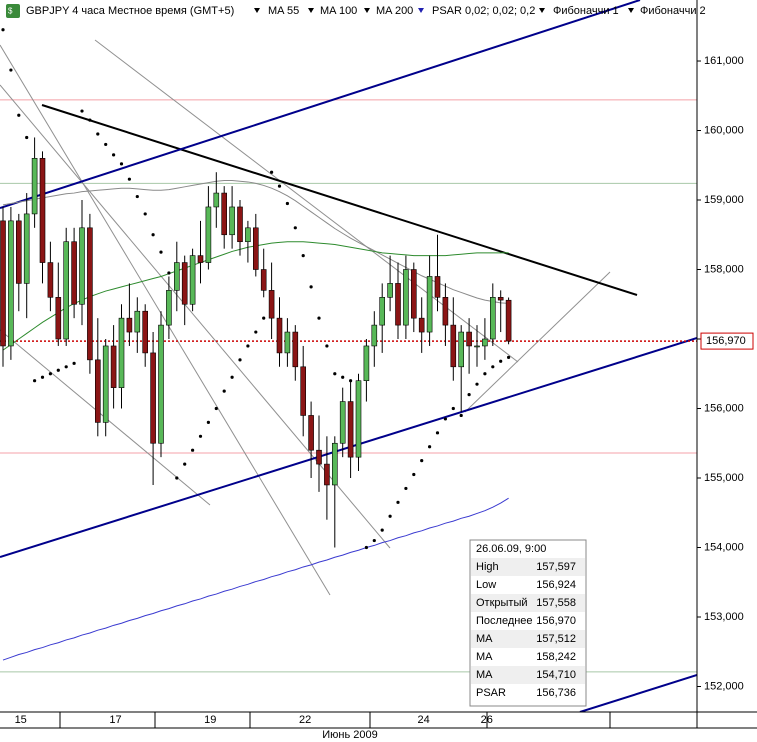 This screenshot has width=757, height=742. What do you see at coordinates (556, 585) in the screenshot?
I see `info-value: 156,924` at bounding box center [556, 585].